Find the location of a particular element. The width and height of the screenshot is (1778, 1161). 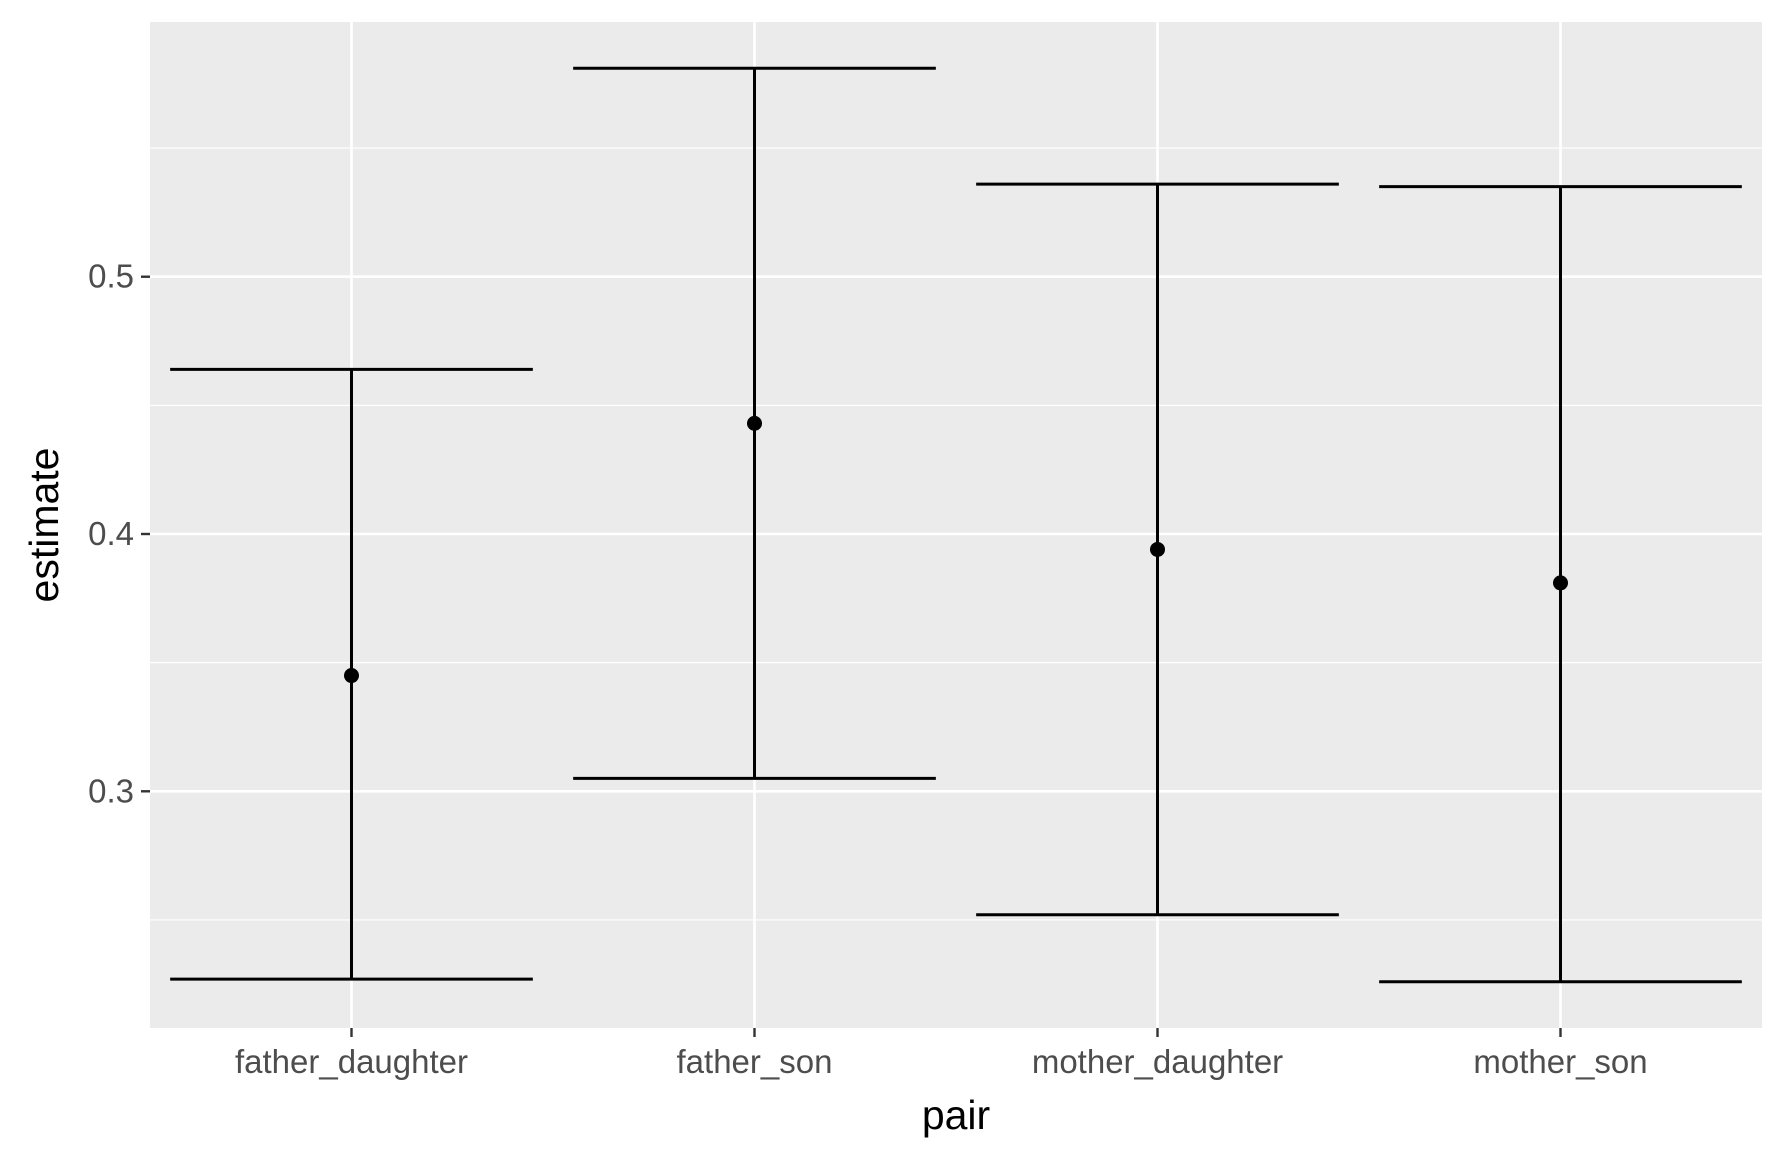

y-axis-title: estimate is located at coordinates (44, 525).